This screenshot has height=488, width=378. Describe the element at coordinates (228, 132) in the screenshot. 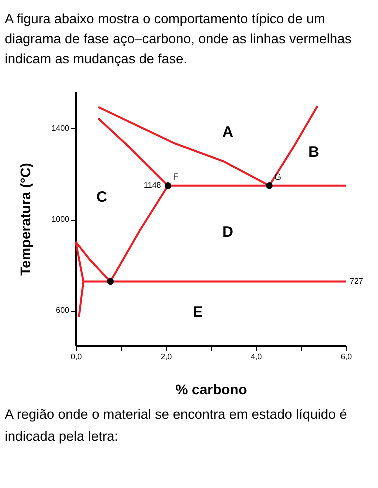

I see `annotation: A` at that location.